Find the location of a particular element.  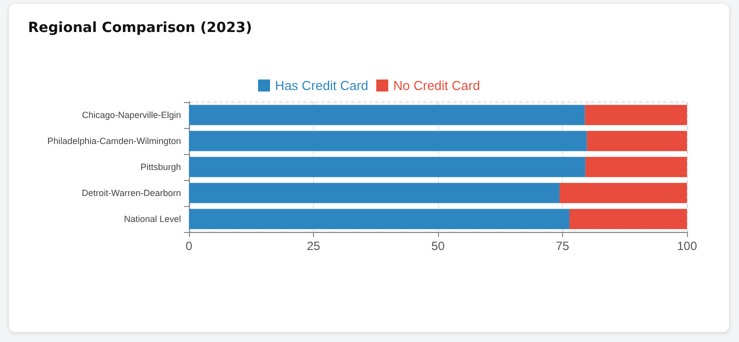

x-tick-label: 25 is located at coordinates (313, 246).